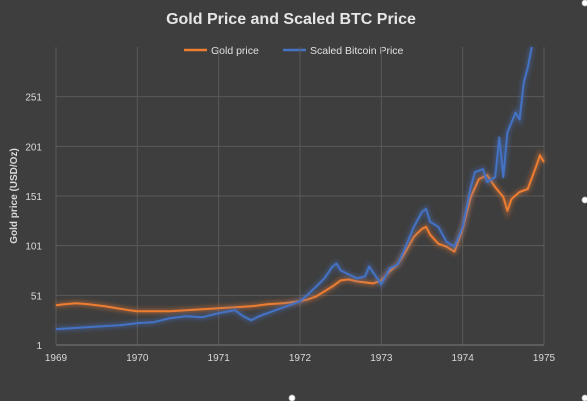 This screenshot has width=587, height=401. I want to click on legend-label-gold: Gold price, so click(235, 51).